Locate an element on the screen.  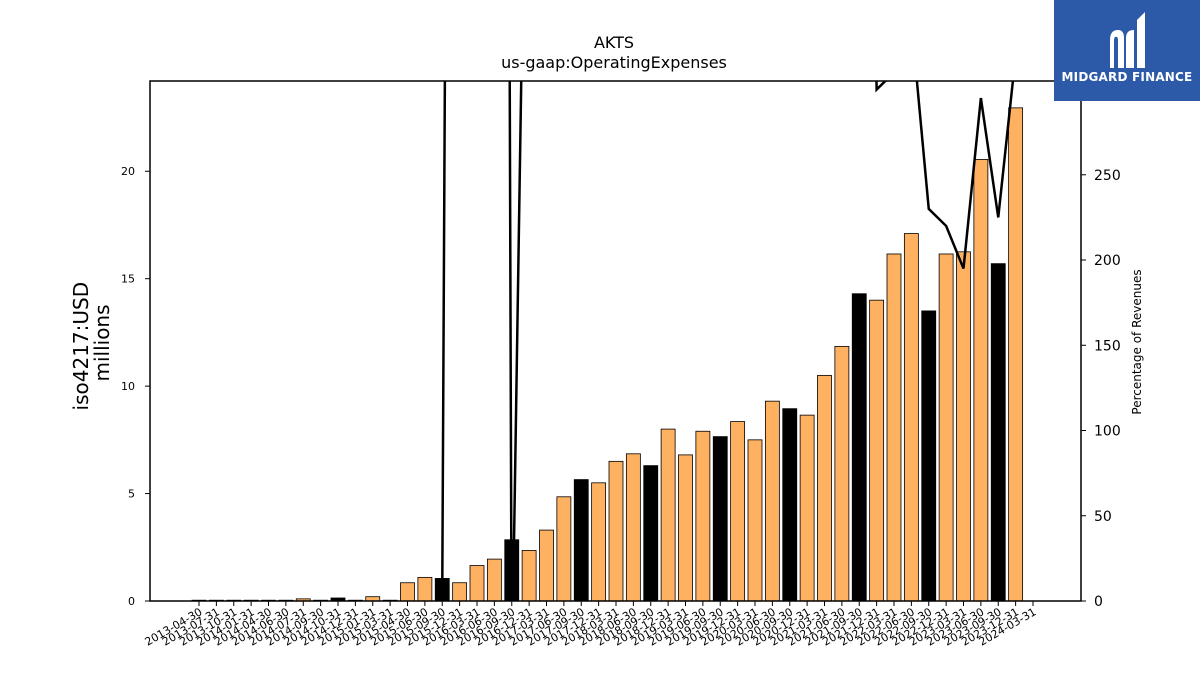
logo-text: MIDGARD FINANCE is located at coordinates (1127, 77).